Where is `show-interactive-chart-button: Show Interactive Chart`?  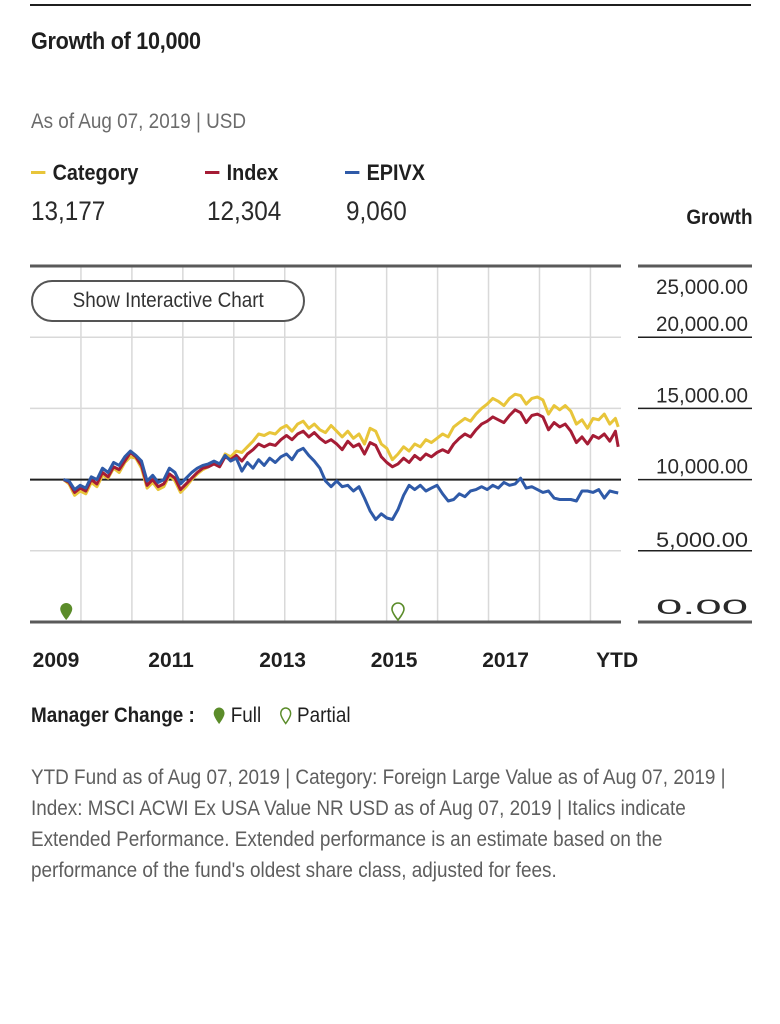 show-interactive-chart-button: Show Interactive Chart is located at coordinates (168, 301).